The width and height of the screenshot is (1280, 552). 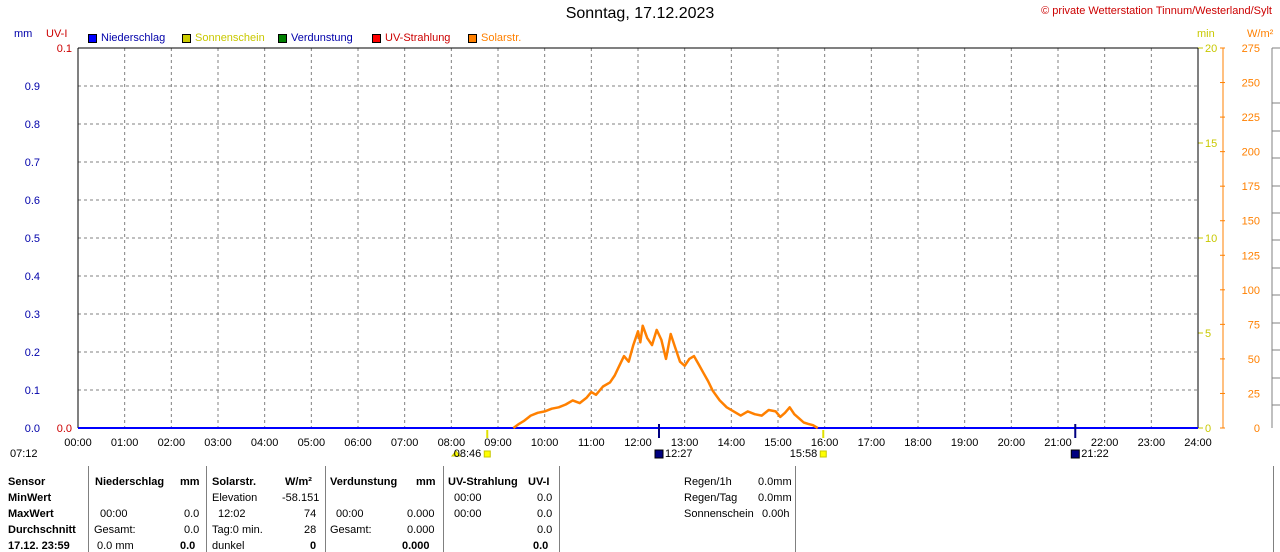 What do you see at coordinates (1251, 256) in the screenshot?
I see `y-wm2-tick-label: 125` at bounding box center [1251, 256].